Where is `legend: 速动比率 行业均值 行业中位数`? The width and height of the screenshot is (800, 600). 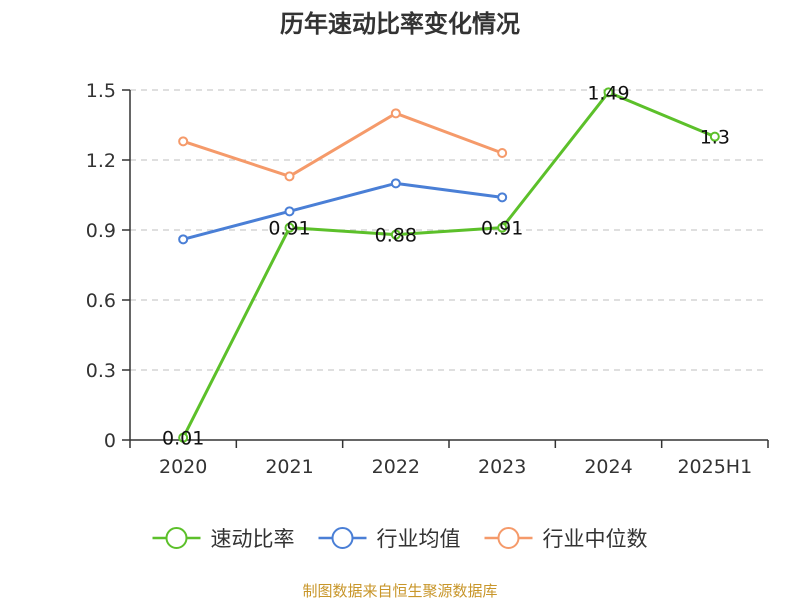
legend: 速动比率 行业均值 行业中位数 is located at coordinates (400, 539).